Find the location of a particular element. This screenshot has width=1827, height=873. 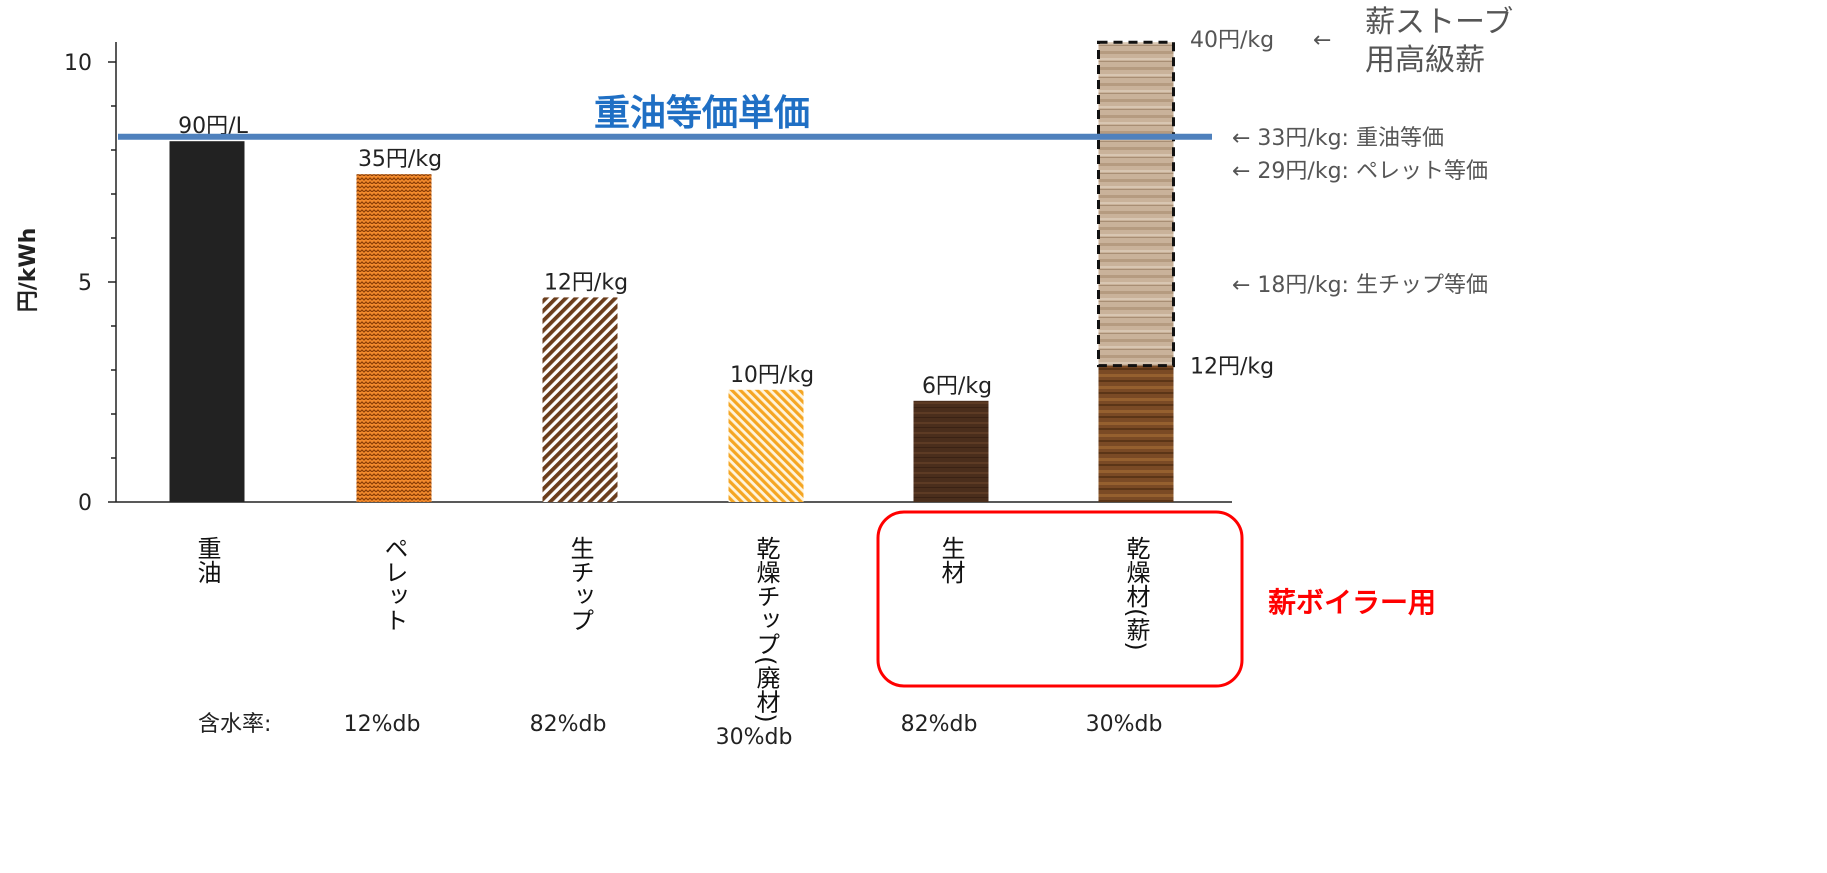

right-annotation: ← 18円/kg: 生チップ等価 is located at coordinates (1360, 285).